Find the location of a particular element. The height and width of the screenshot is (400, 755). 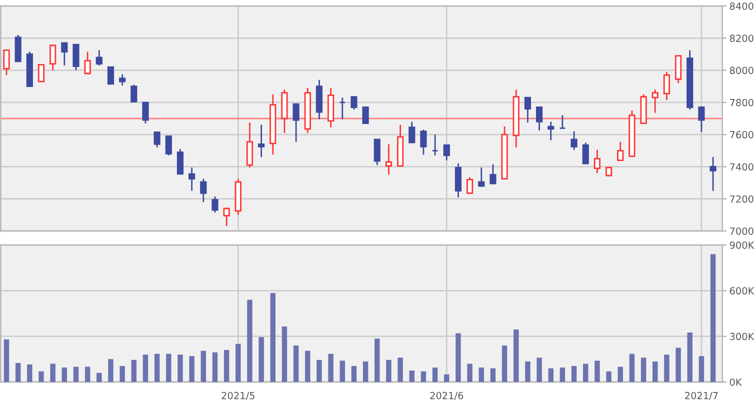

y-tick-label: 7400 is located at coordinates (742, 167).